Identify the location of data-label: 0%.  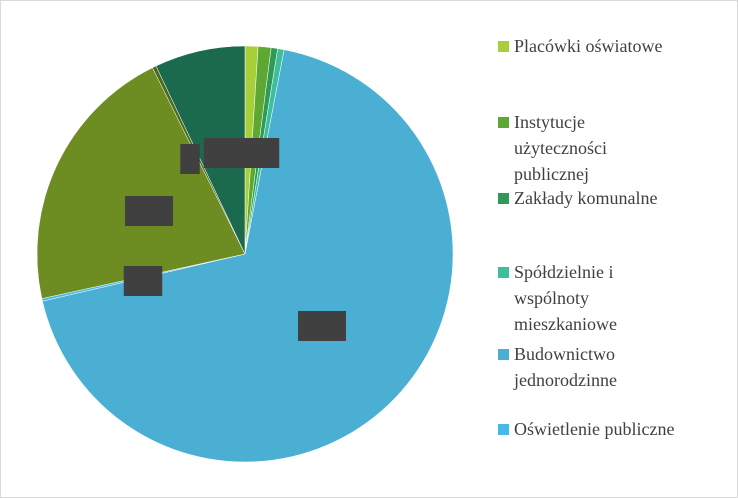
(143, 281).